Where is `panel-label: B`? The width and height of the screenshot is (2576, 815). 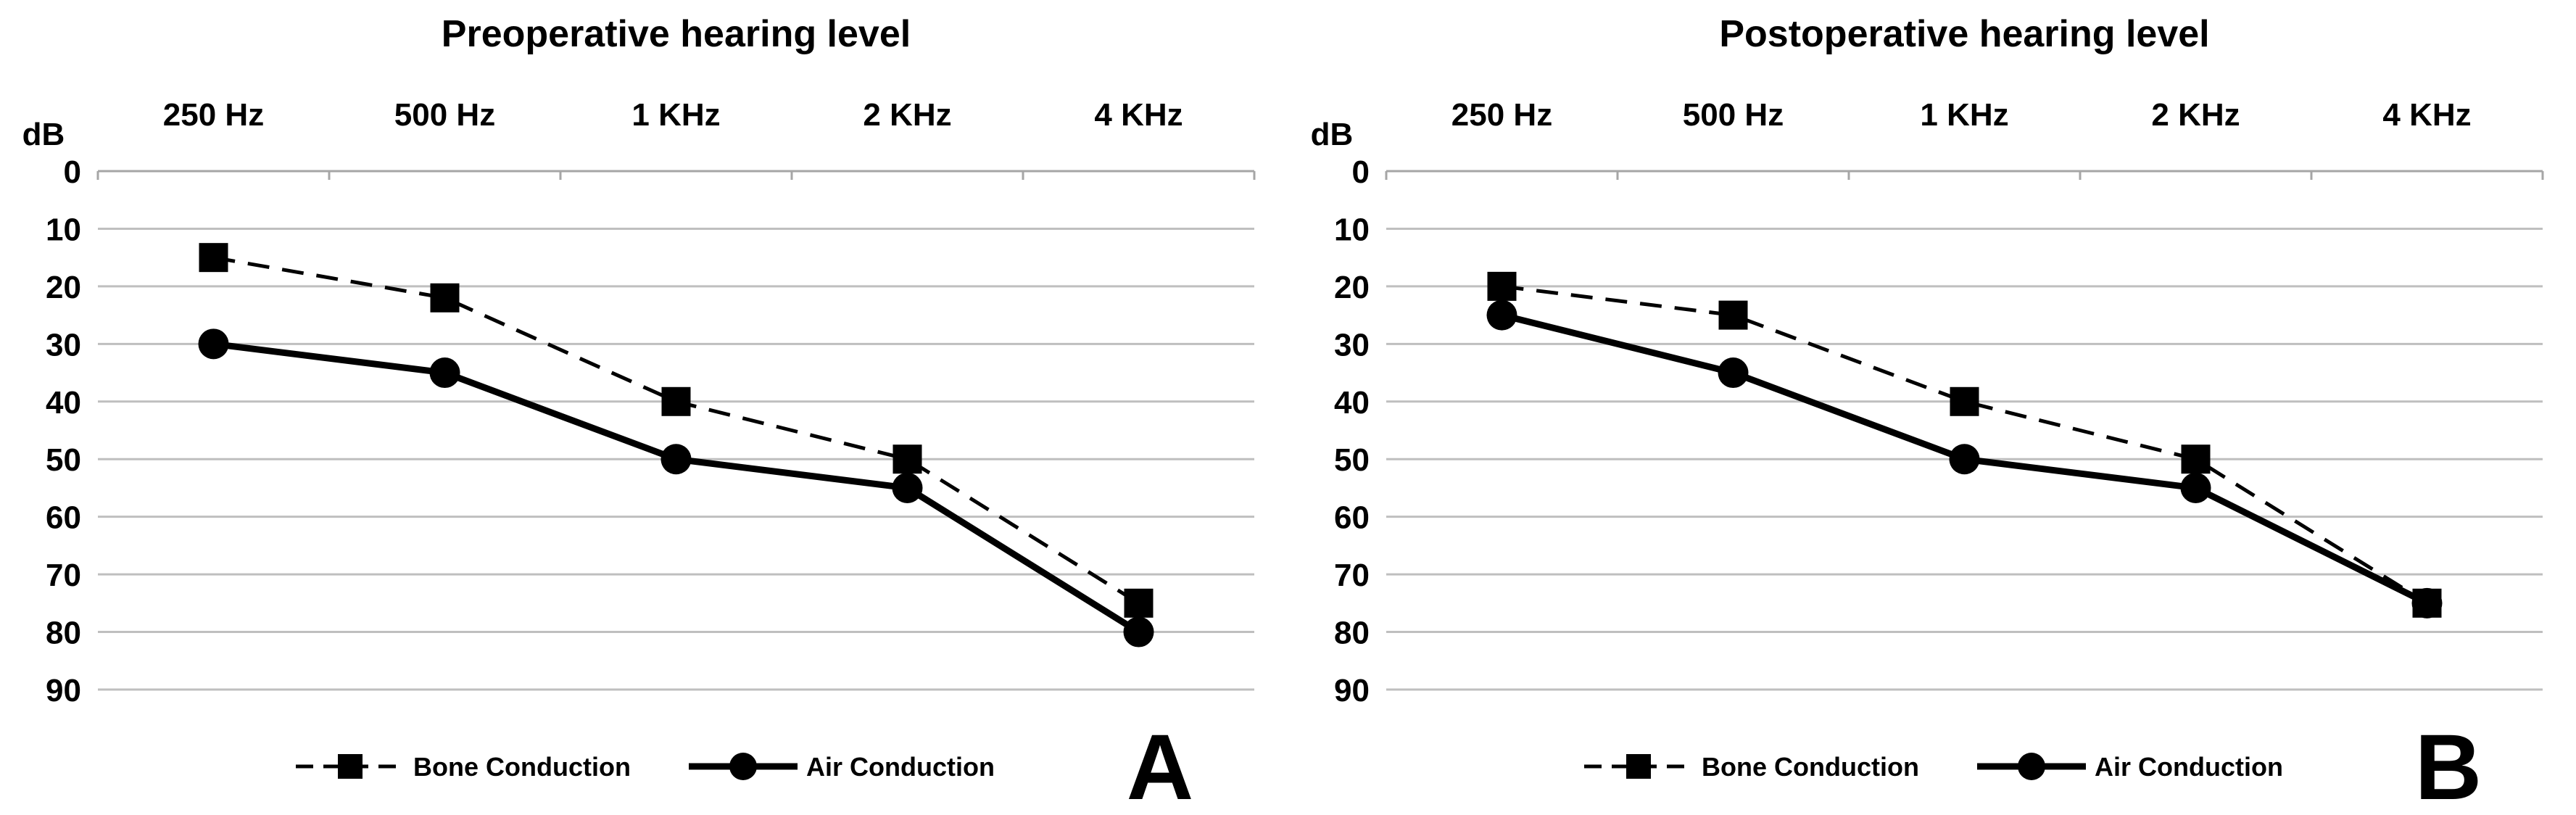
panel-label: B is located at coordinates (2449, 765).